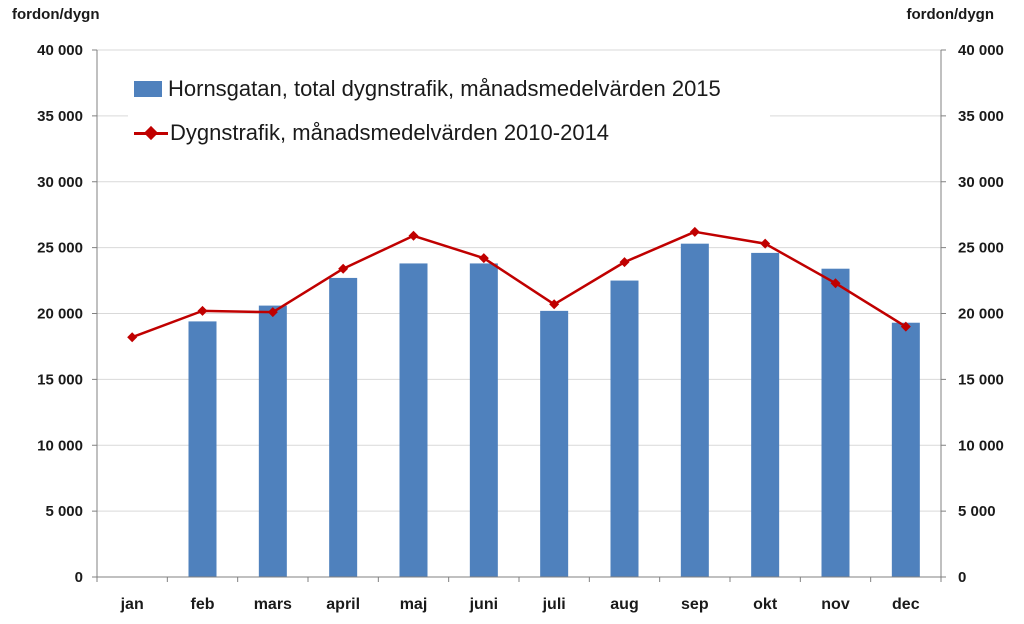 Image resolution: width=1024 pixels, height=624 pixels. What do you see at coordinates (950, 14) in the screenshot?
I see `right-axis-unit: fordon/dygn` at bounding box center [950, 14].